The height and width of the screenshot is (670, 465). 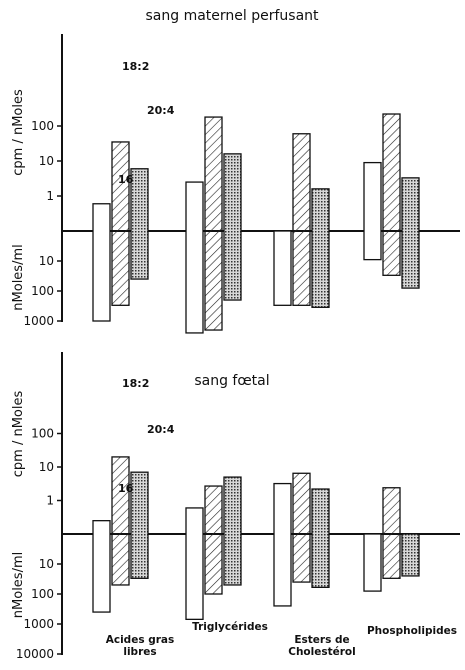 I want to click on category-label: Acides gras, so click(x=140, y=640).